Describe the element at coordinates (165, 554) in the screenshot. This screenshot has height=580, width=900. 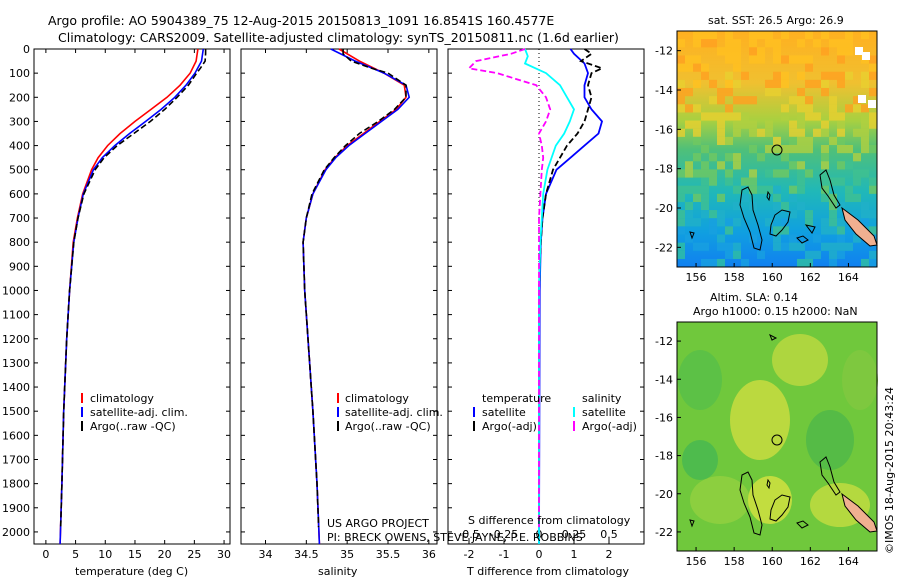
I see `x-tick-label: 20` at that location.